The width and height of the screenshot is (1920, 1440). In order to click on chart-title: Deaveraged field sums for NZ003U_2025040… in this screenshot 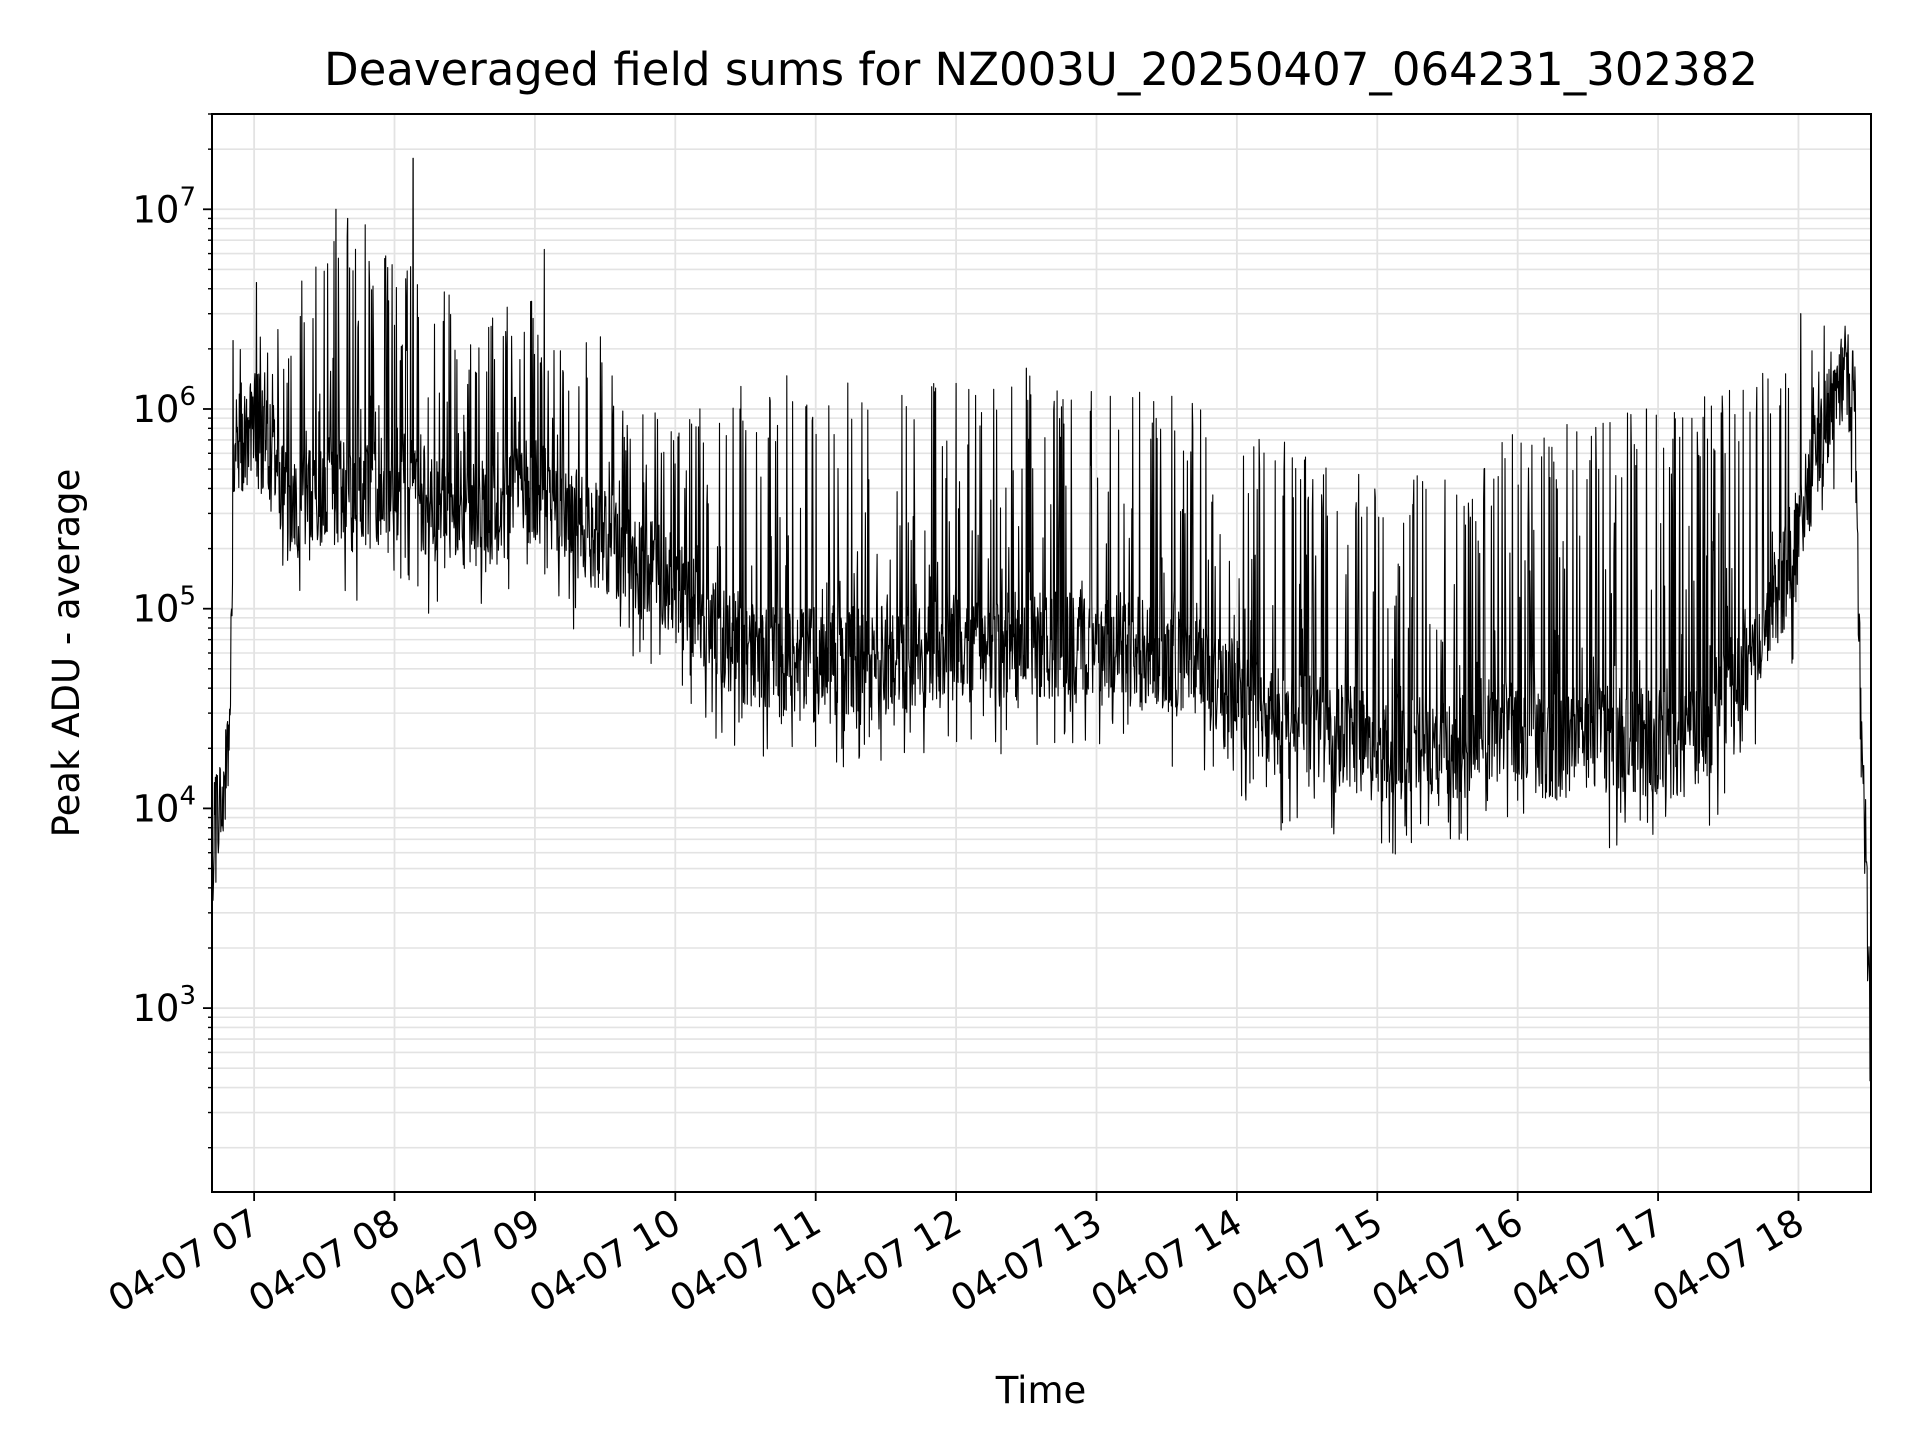, I will do `click(1041, 69)`.